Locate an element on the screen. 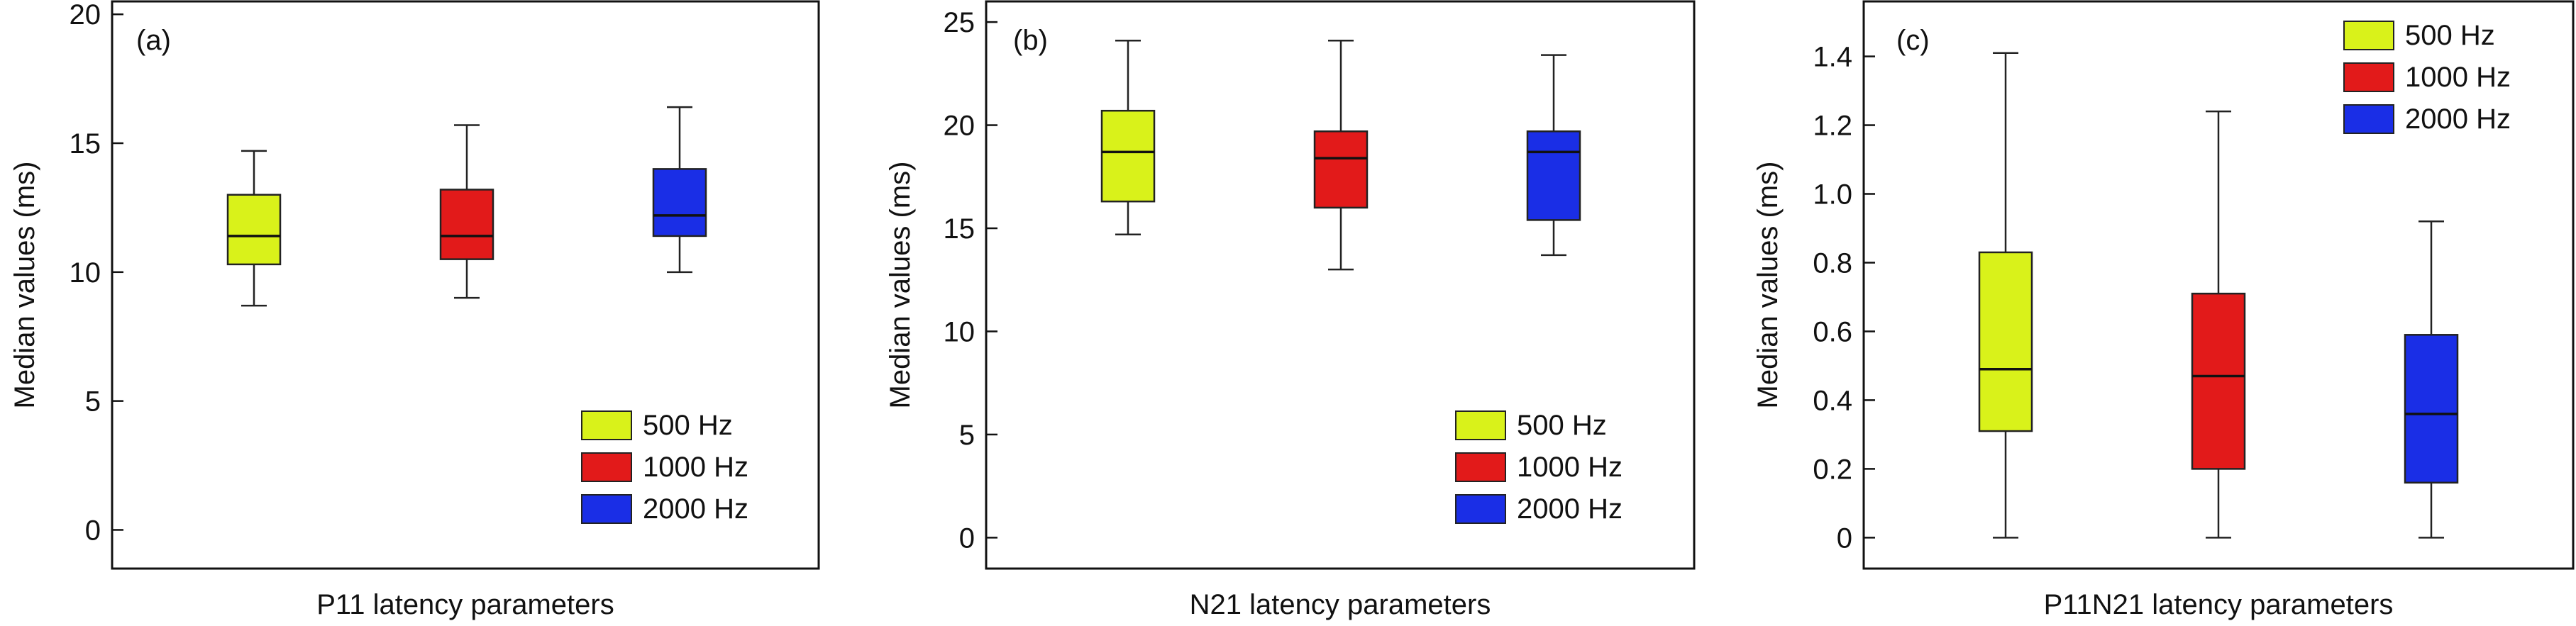  y-tick-label: 0.8 is located at coordinates (1832, 263).